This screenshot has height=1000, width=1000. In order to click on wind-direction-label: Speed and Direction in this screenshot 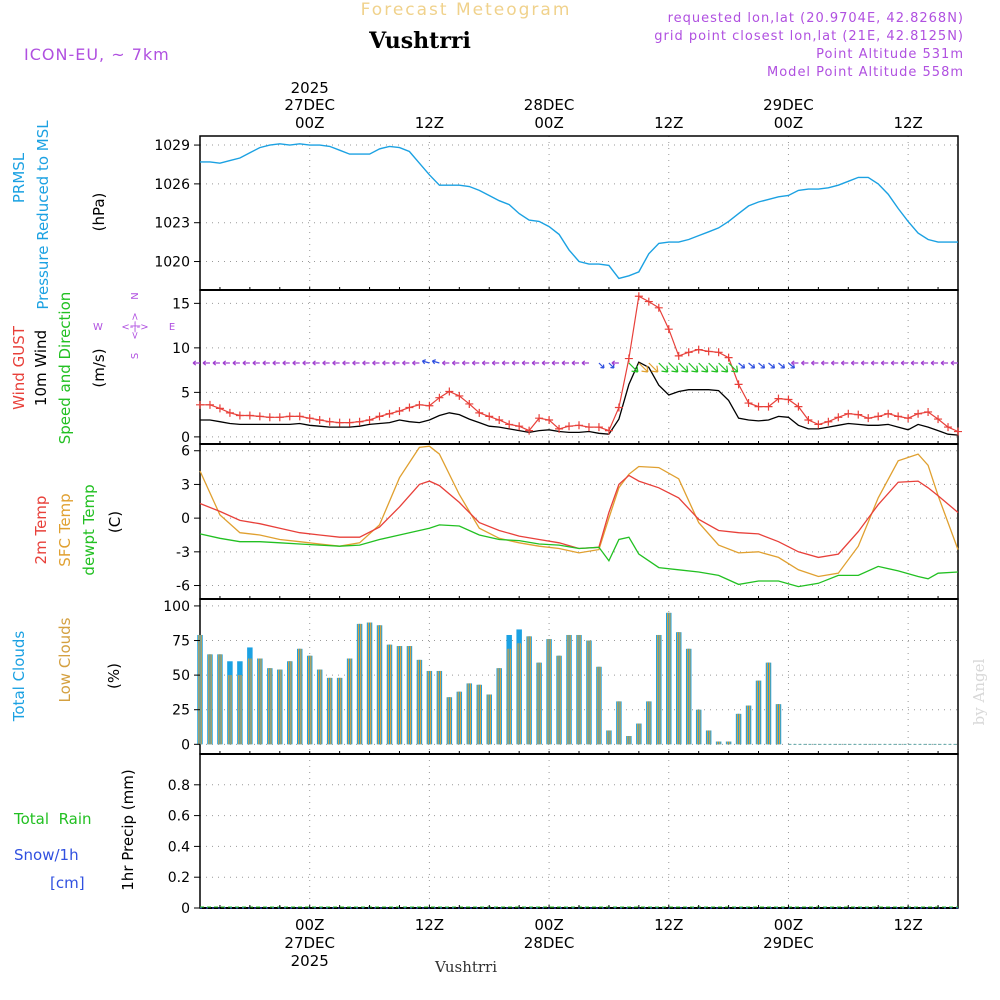, I will do `click(65, 368)`.